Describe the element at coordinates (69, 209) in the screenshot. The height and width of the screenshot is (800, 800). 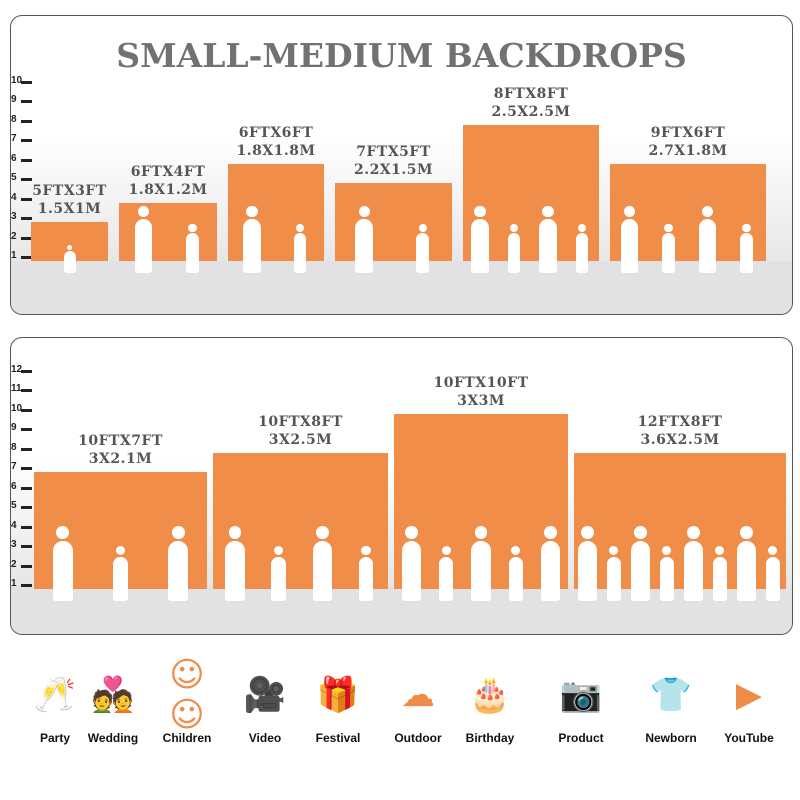
I see `size-m: 1.5X1M` at that location.